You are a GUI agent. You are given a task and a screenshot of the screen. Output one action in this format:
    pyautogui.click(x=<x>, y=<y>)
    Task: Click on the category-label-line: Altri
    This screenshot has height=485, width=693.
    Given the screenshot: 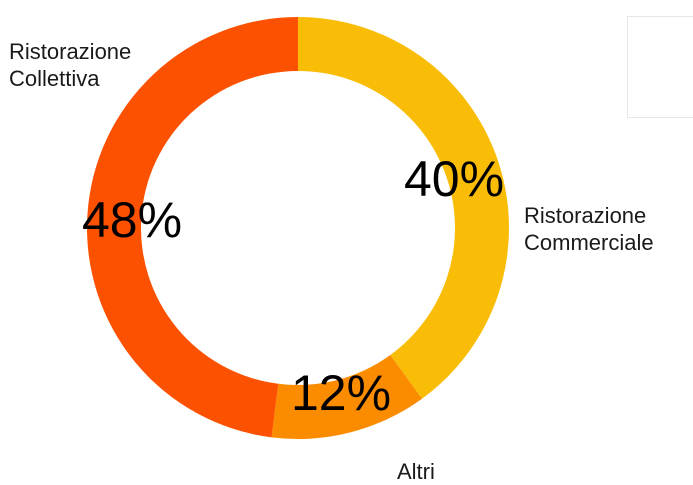 What is the action you would take?
    pyautogui.click(x=416, y=471)
    